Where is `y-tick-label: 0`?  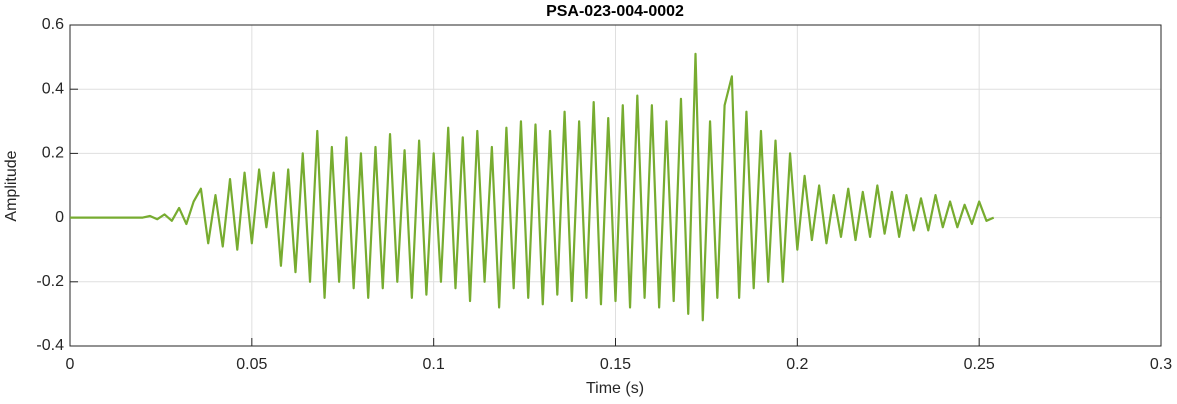 y-tick-label: 0 is located at coordinates (59, 217).